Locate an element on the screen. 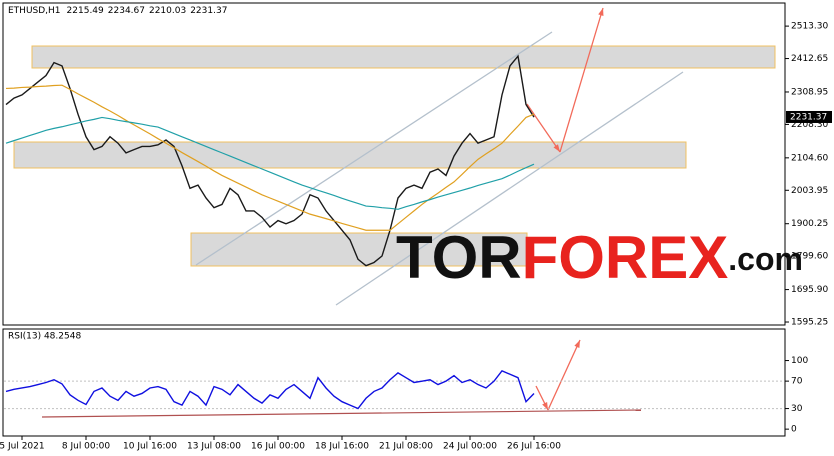 The width and height of the screenshot is (834, 456). rsi-title: RSI(13) 48.2548 is located at coordinates (44, 337).